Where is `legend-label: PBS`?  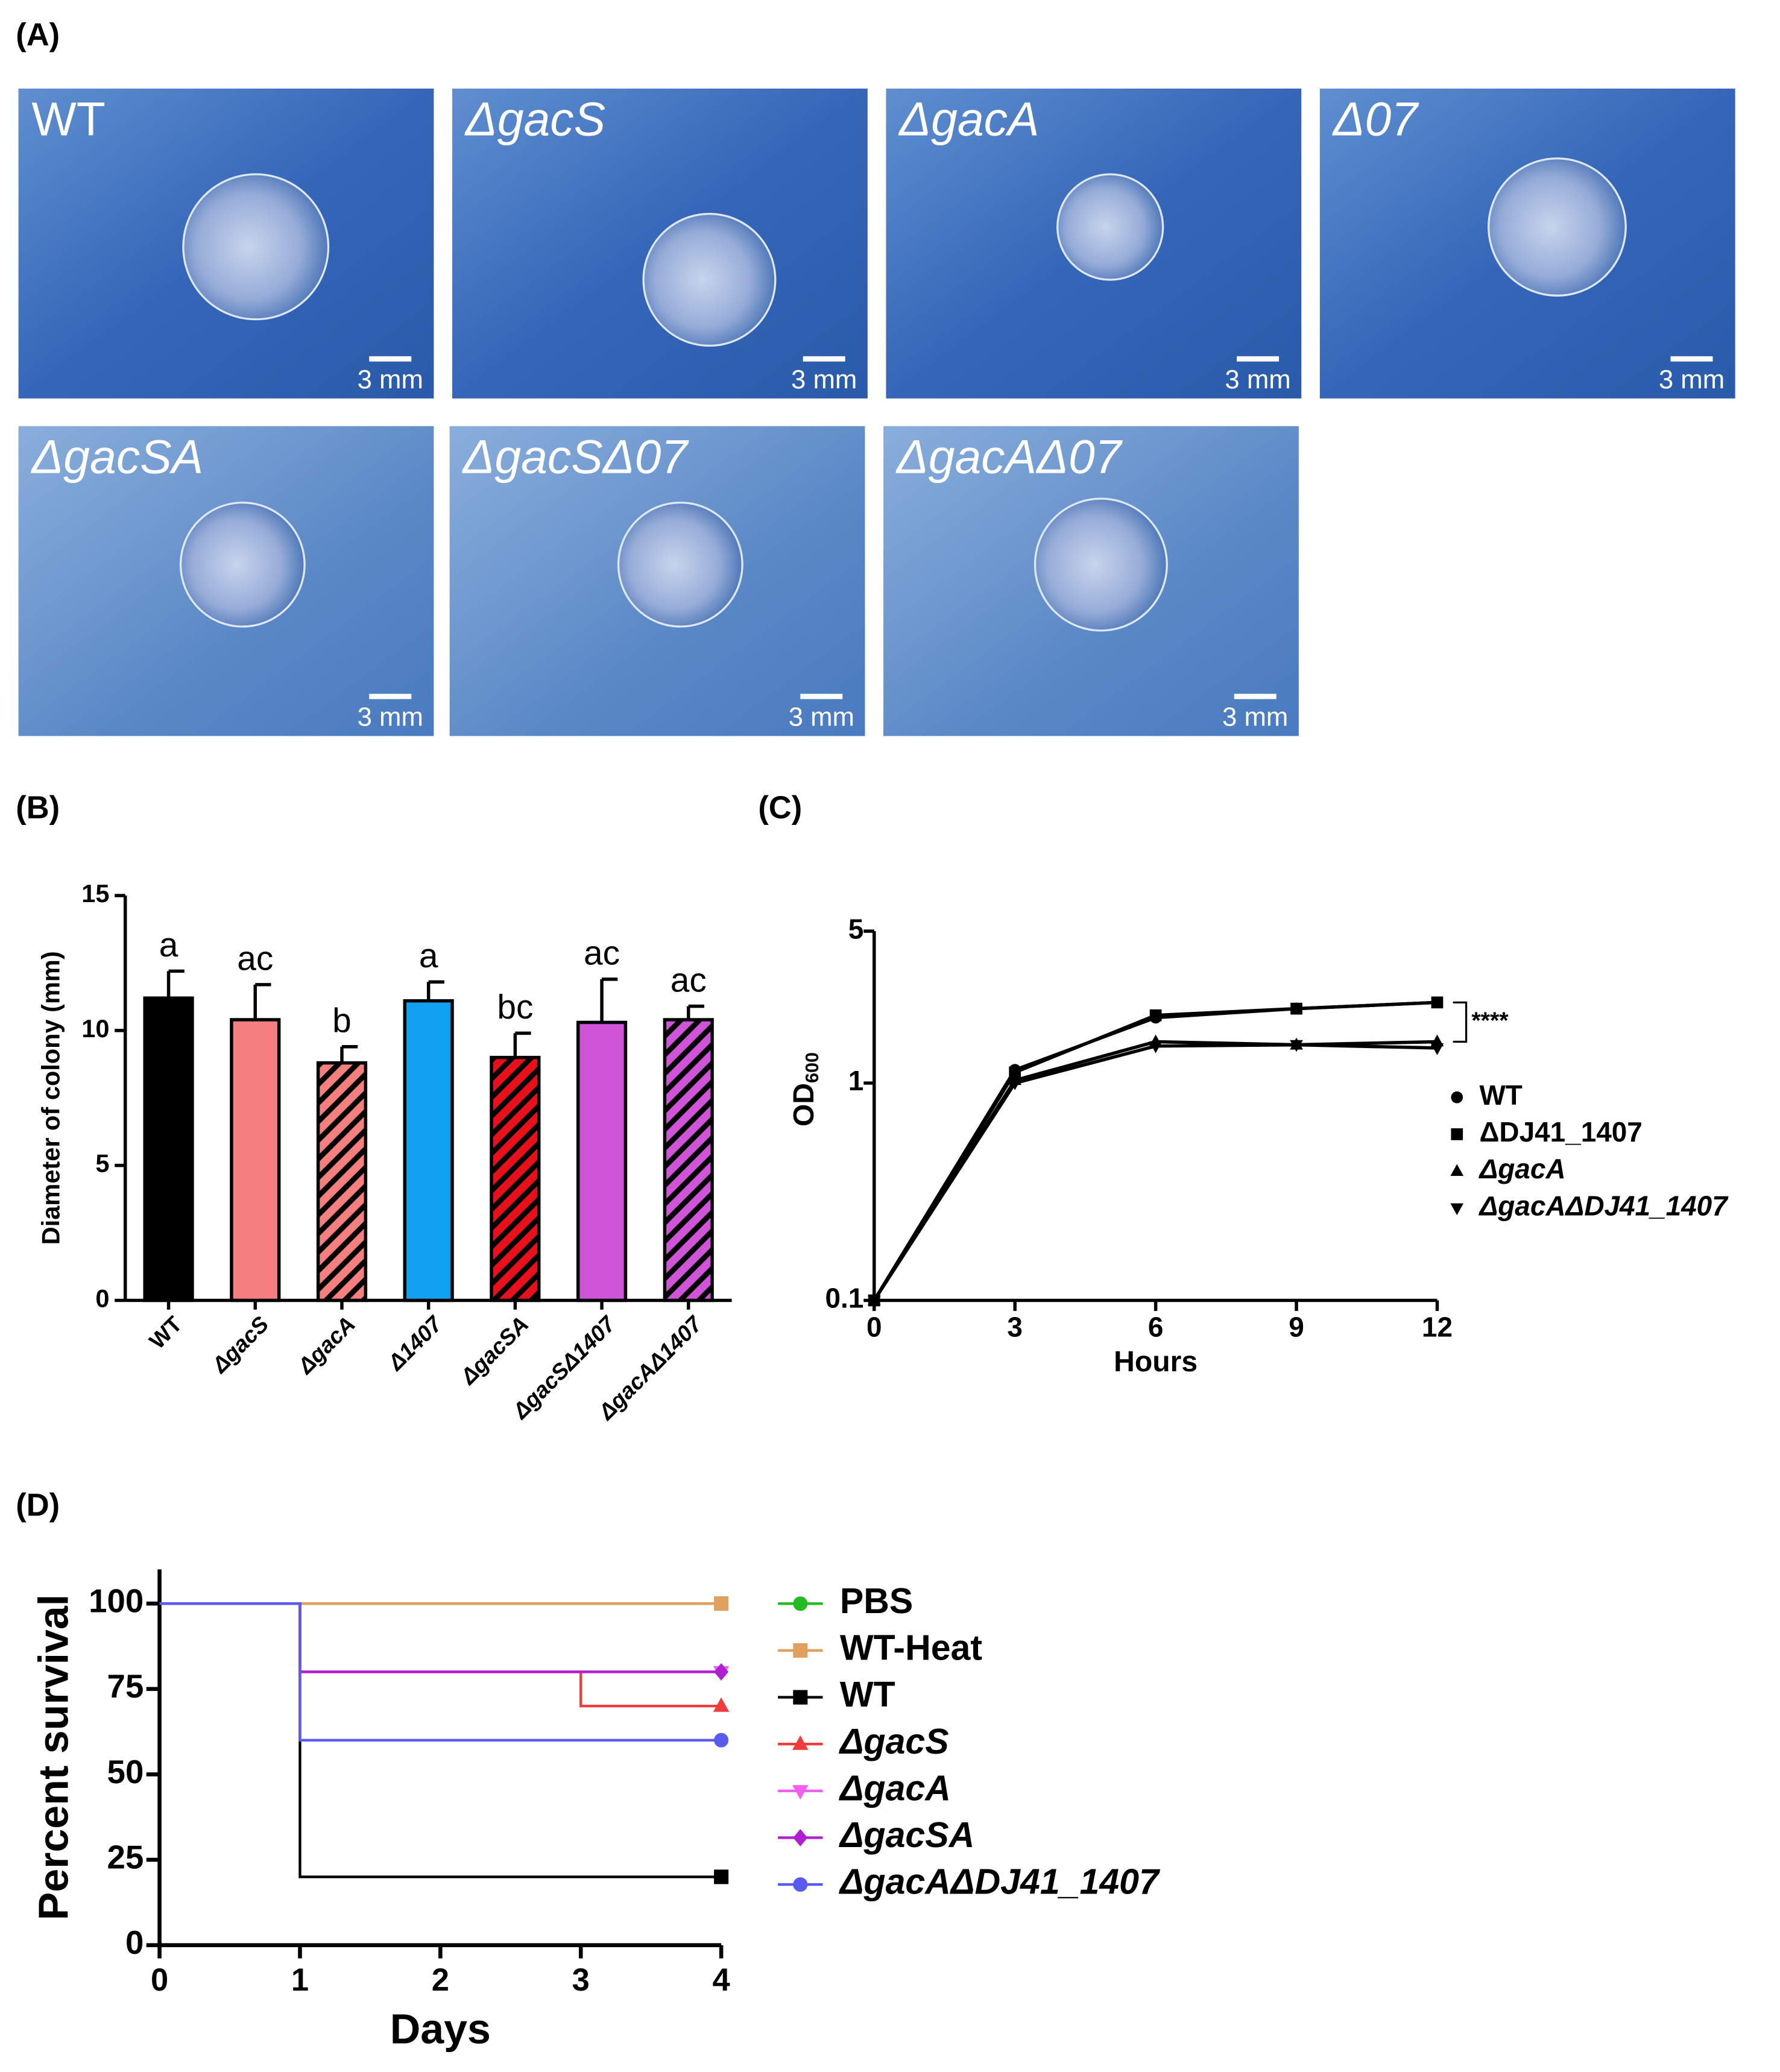
legend-label: PBS is located at coordinates (877, 1601).